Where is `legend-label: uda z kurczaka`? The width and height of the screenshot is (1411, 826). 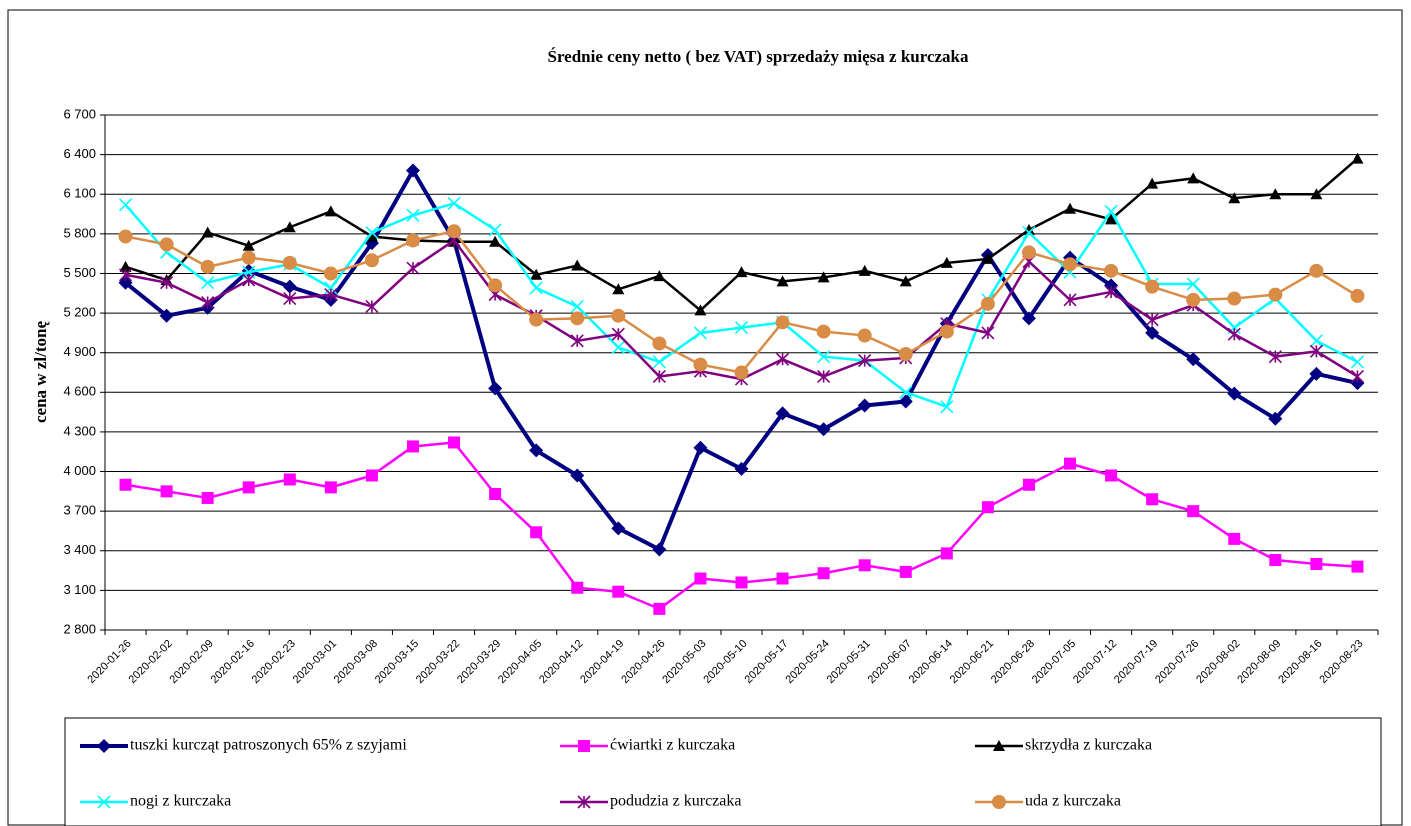 legend-label: uda z kurczaka is located at coordinates (1073, 801).